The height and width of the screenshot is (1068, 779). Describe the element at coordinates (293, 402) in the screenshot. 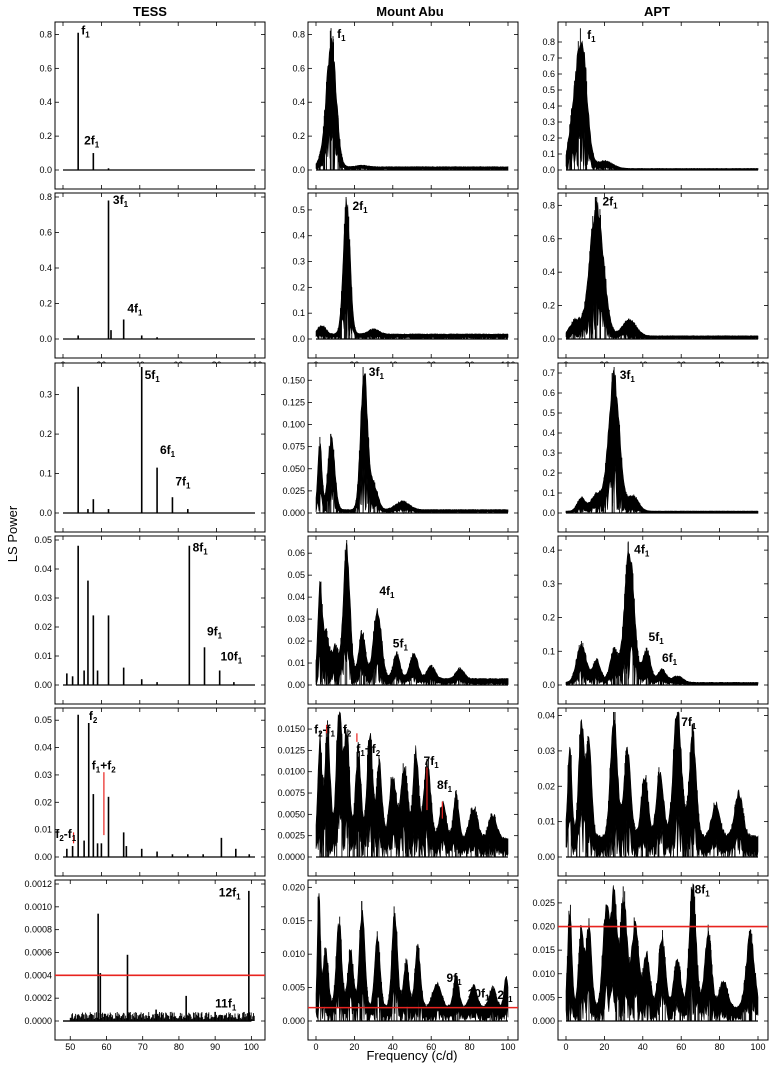

I see `y-tick-label: 0.125` at that location.